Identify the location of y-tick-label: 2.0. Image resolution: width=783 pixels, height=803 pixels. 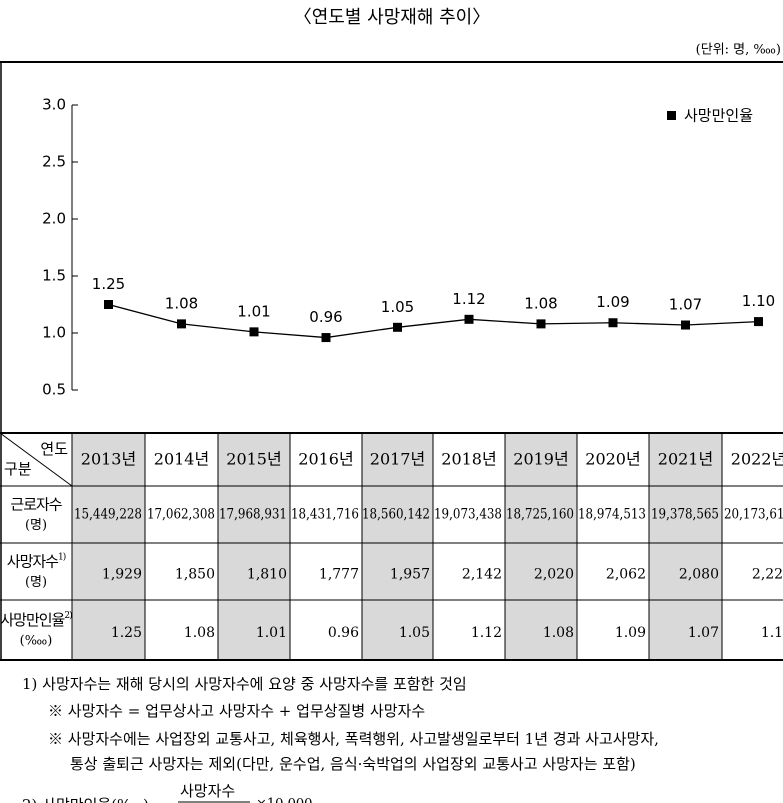
(54, 219).